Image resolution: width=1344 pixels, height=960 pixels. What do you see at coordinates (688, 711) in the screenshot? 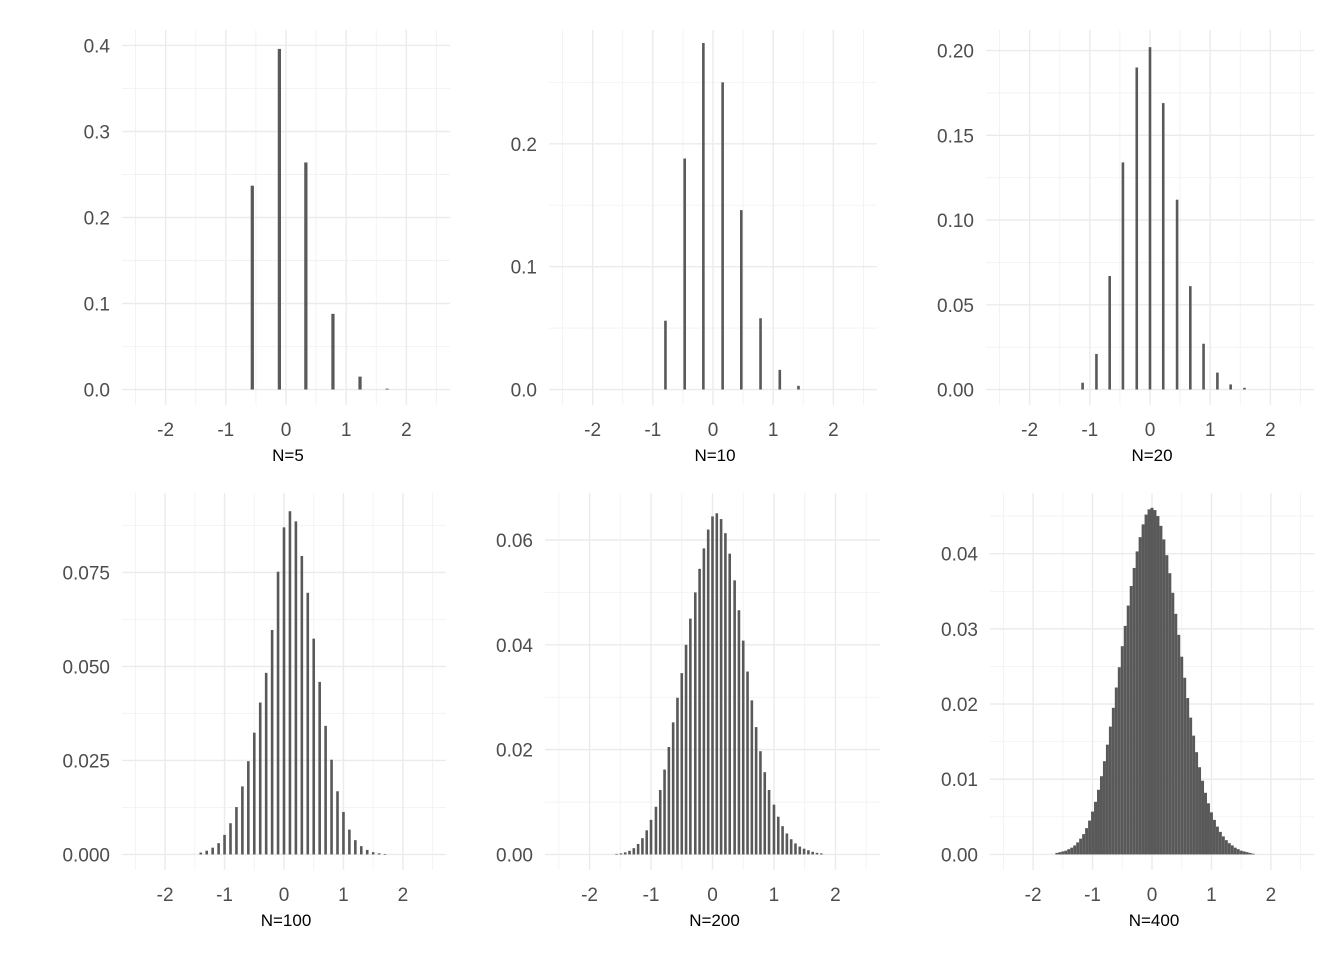
I see `panel-5: -2 -1 0 1 2 0.00 0.02 0.04 0.06 N=200` at bounding box center [688, 711].